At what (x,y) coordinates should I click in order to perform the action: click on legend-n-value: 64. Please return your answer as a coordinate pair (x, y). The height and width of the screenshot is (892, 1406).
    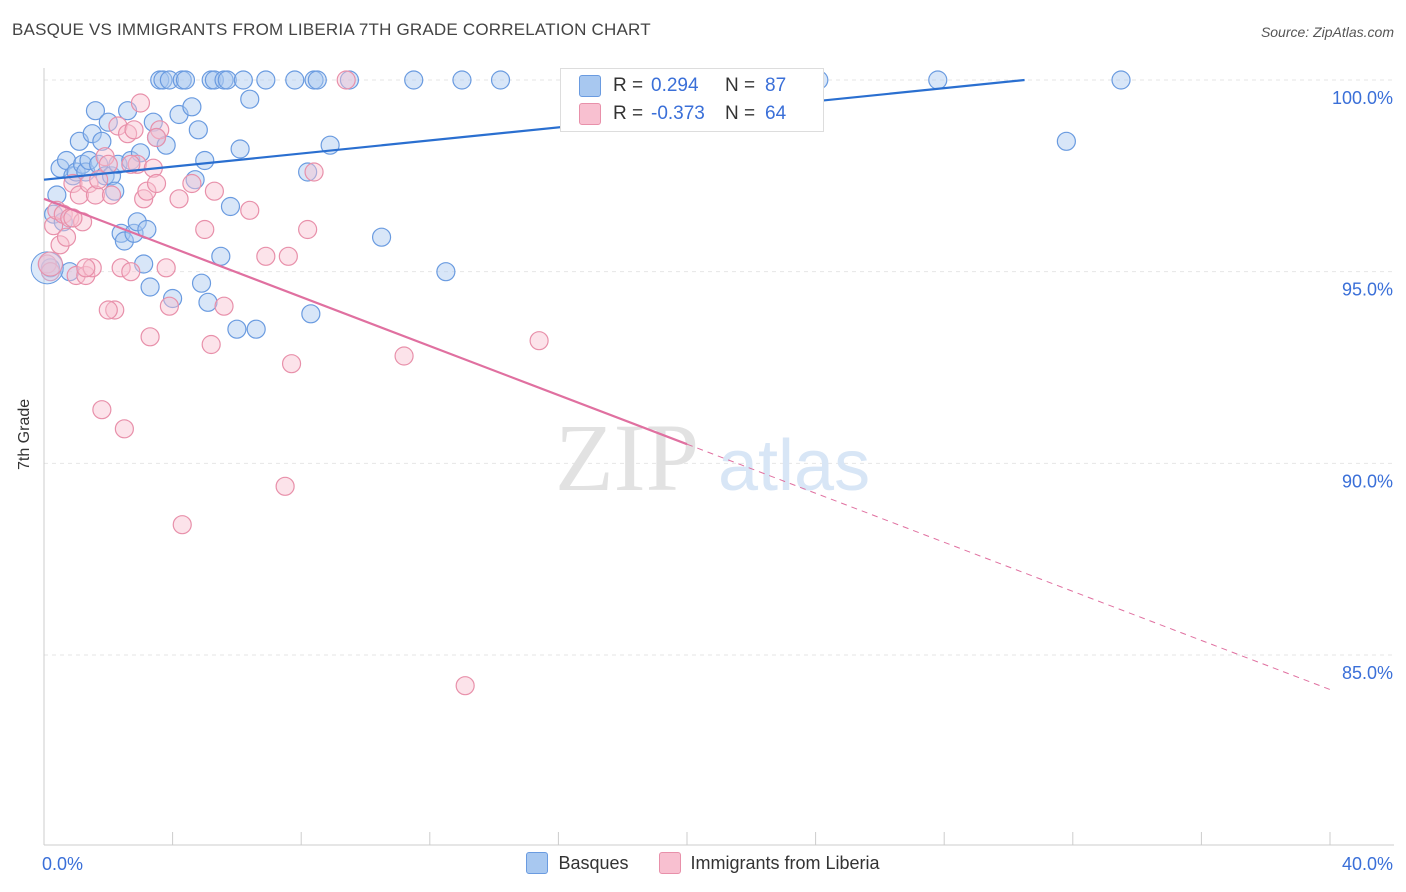
    Looking at the image, I should click on (776, 113).